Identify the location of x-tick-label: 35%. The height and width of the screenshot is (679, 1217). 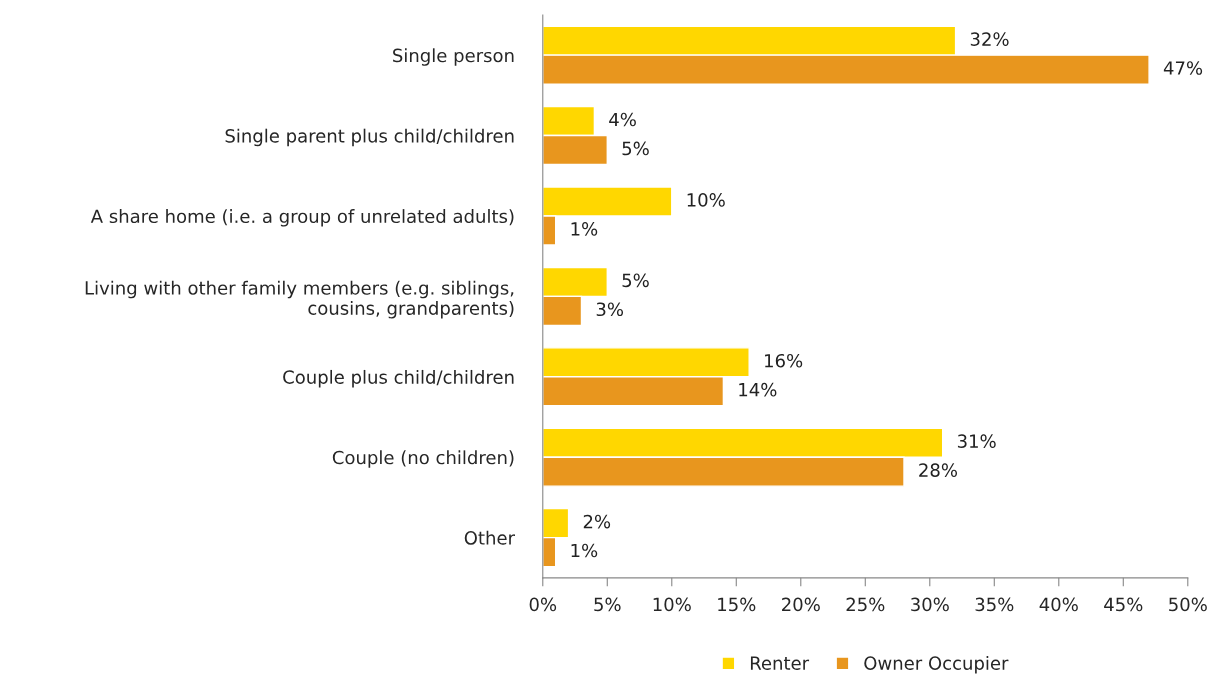
(994, 604).